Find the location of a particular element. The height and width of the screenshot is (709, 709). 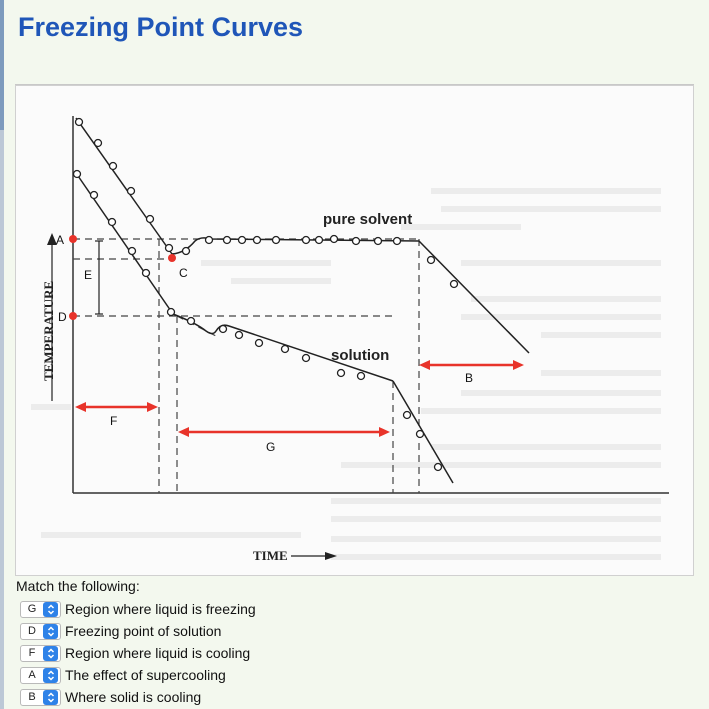

marker-e-label: E is located at coordinates (88, 275).